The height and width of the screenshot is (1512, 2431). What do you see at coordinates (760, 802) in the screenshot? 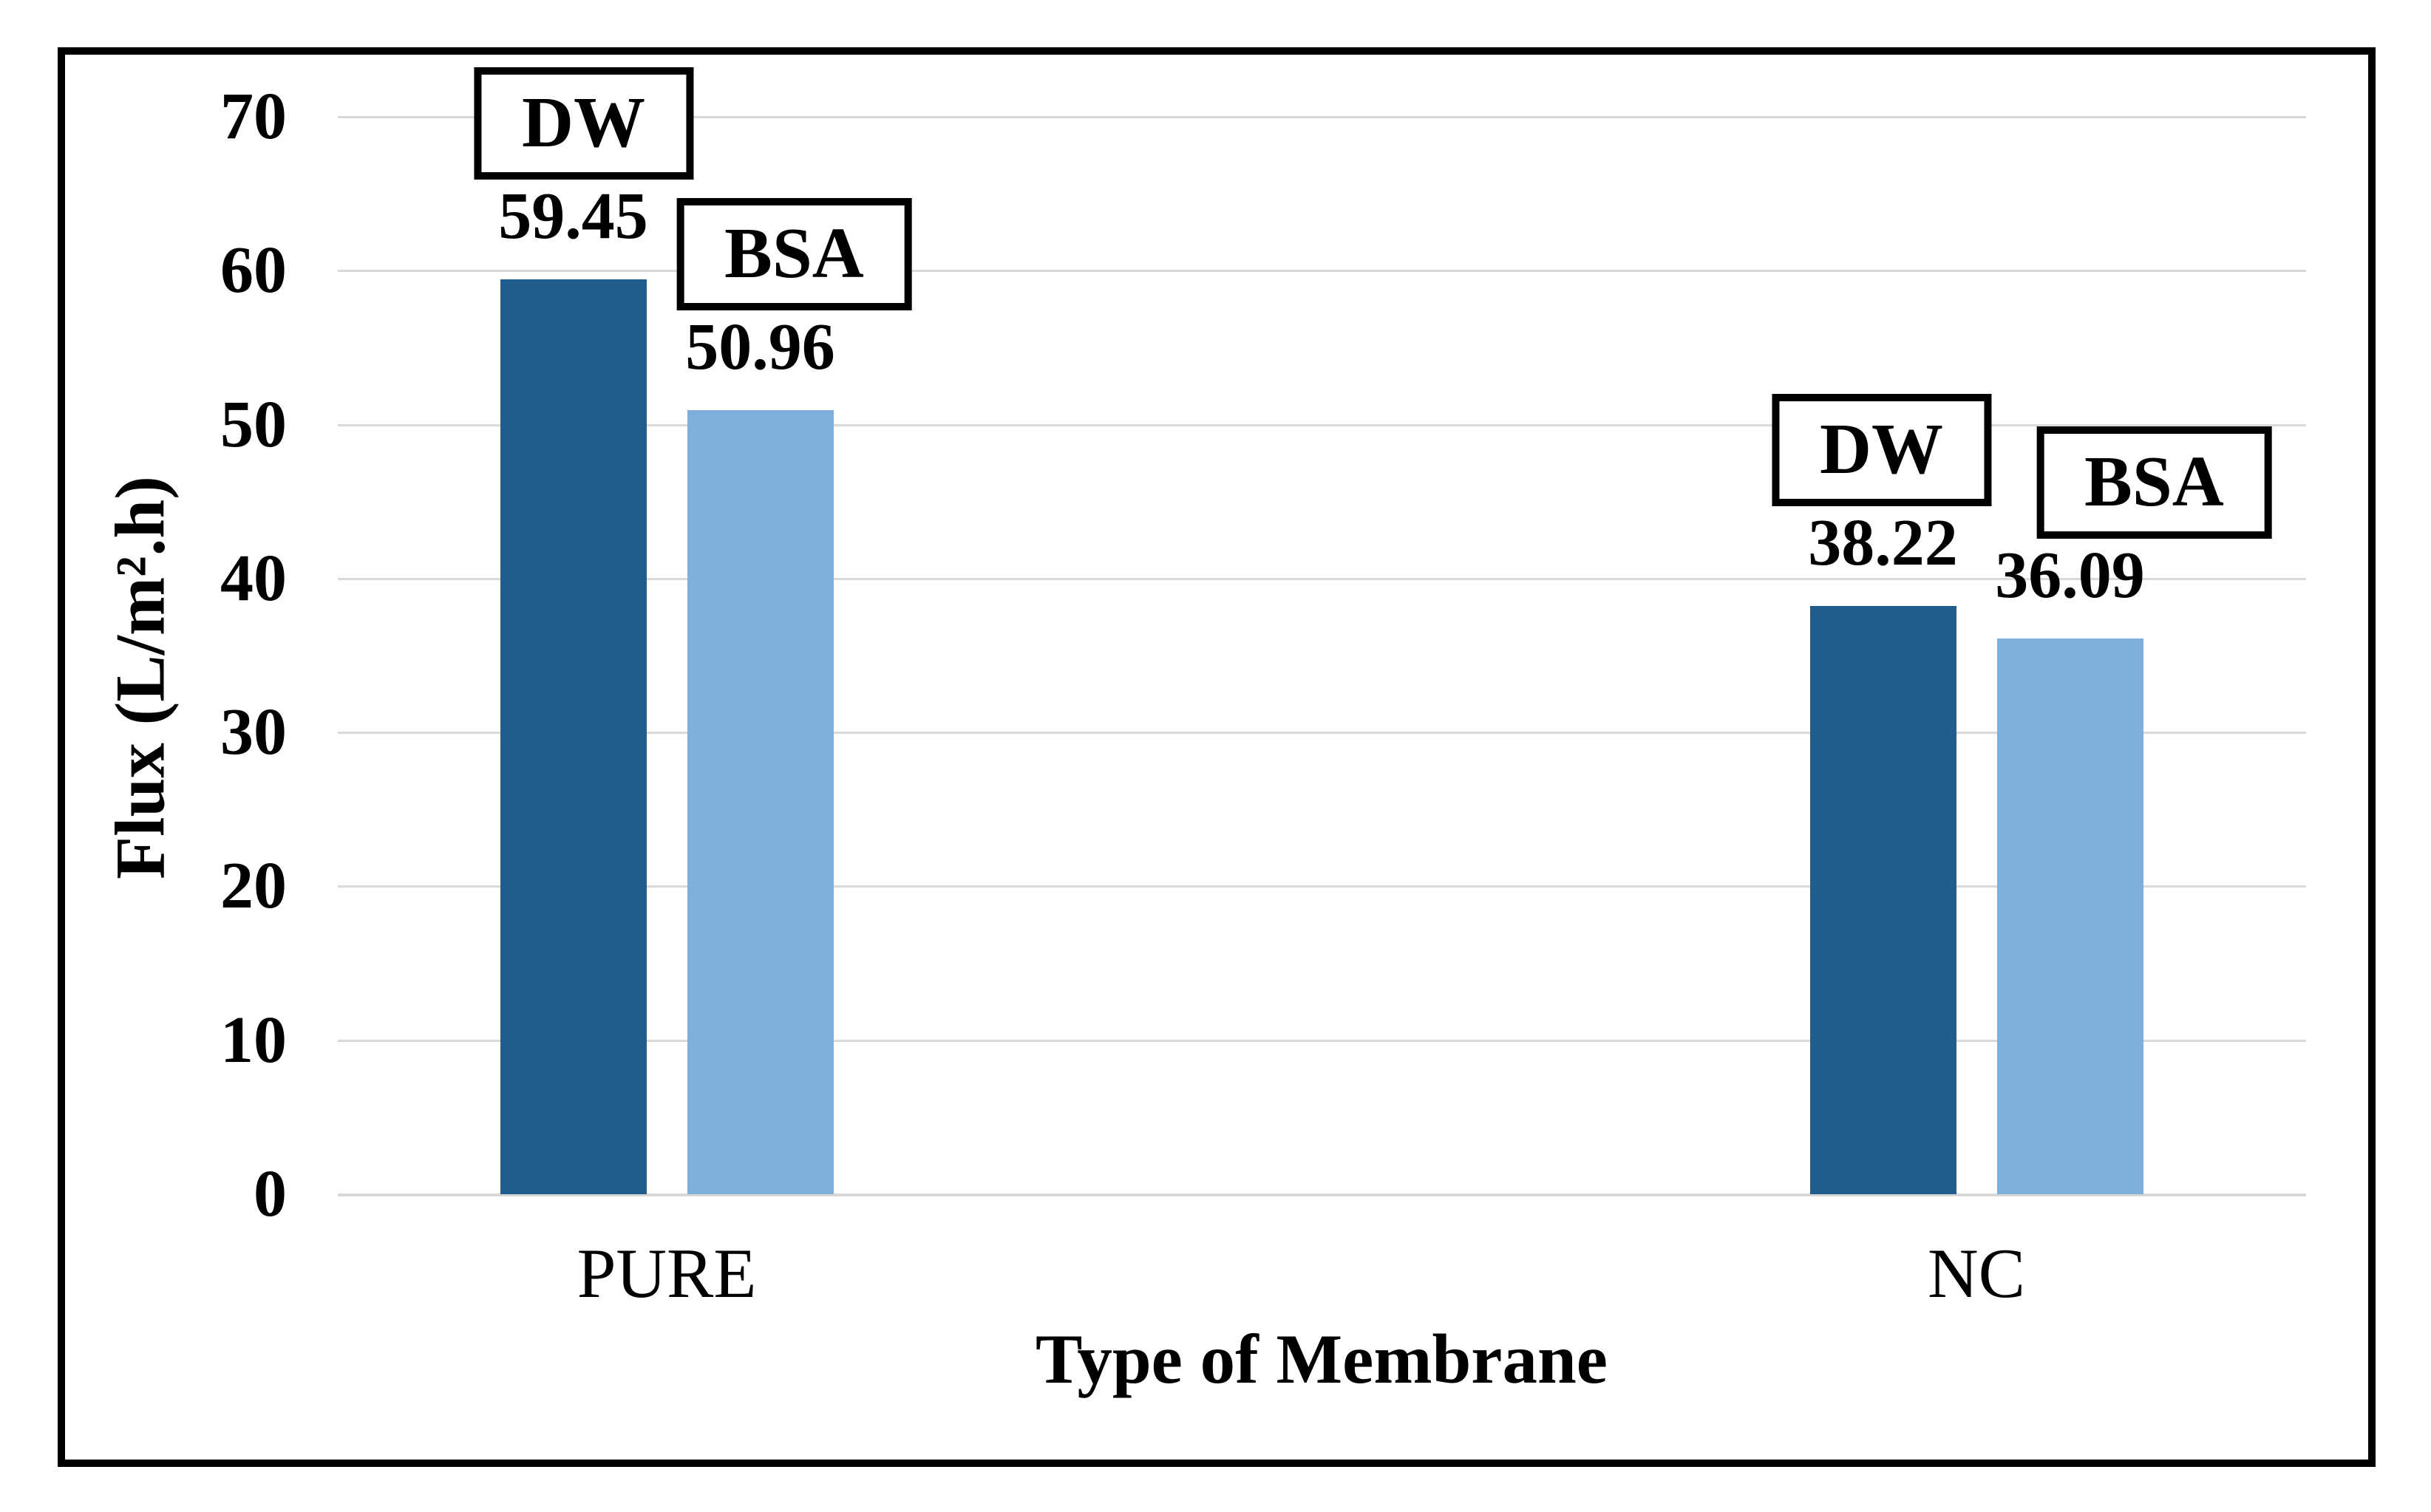
I see `bar-pure-bsa` at bounding box center [760, 802].